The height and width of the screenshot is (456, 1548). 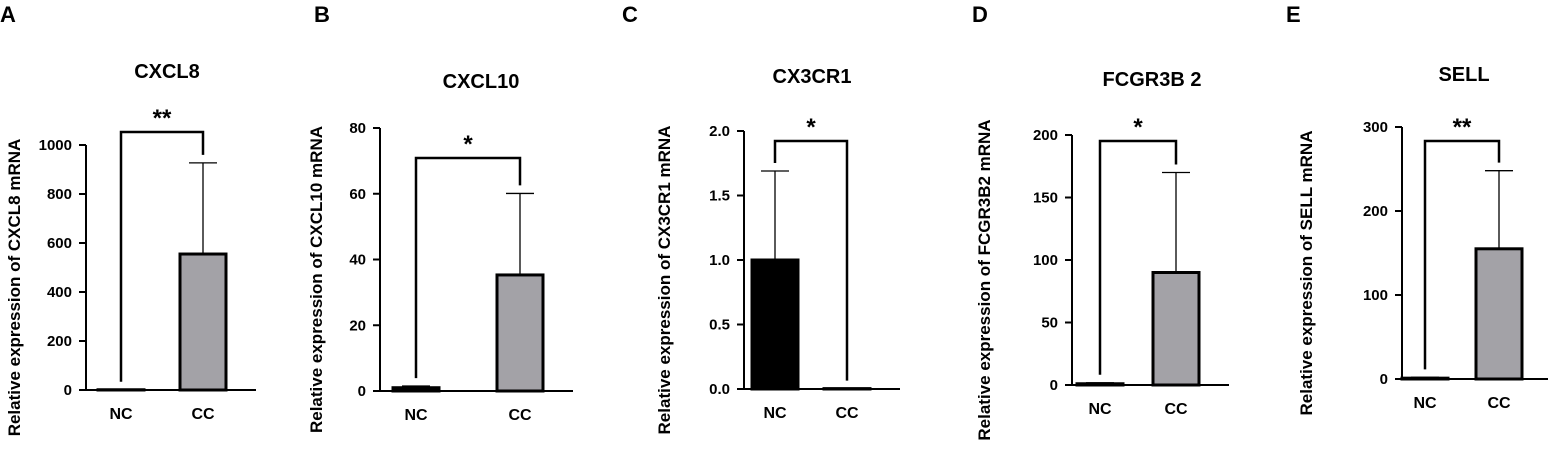 I want to click on y-tick-label: 400, so click(x=59, y=292).